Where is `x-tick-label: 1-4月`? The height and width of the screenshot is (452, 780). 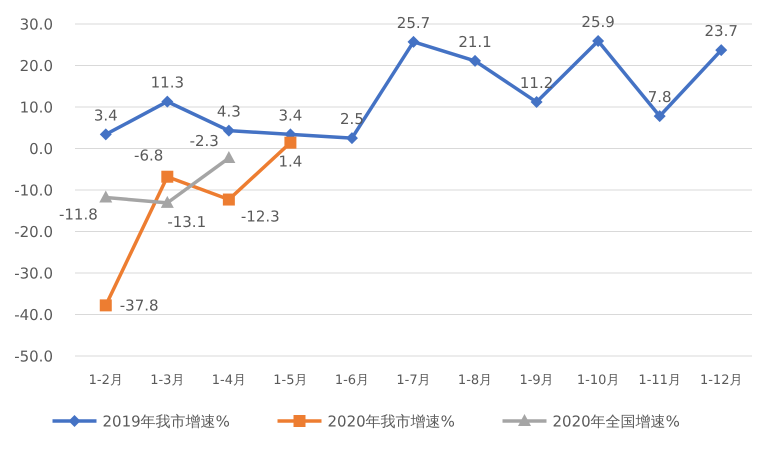 x-tick-label: 1-4月 is located at coordinates (229, 380).